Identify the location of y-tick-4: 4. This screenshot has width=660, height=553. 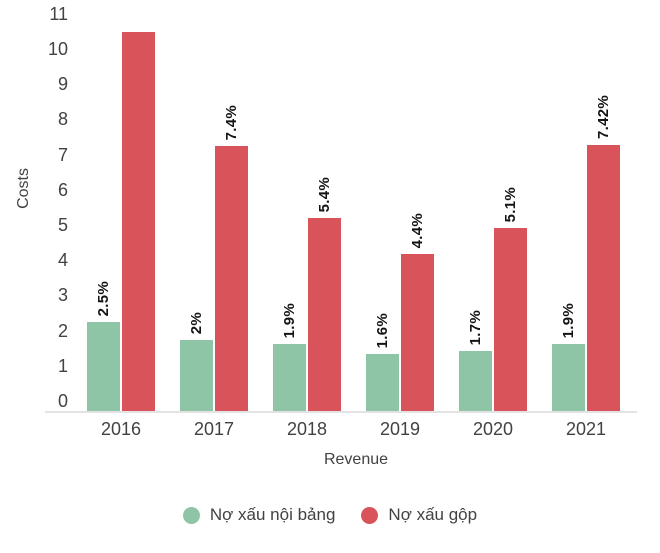
(62, 260).